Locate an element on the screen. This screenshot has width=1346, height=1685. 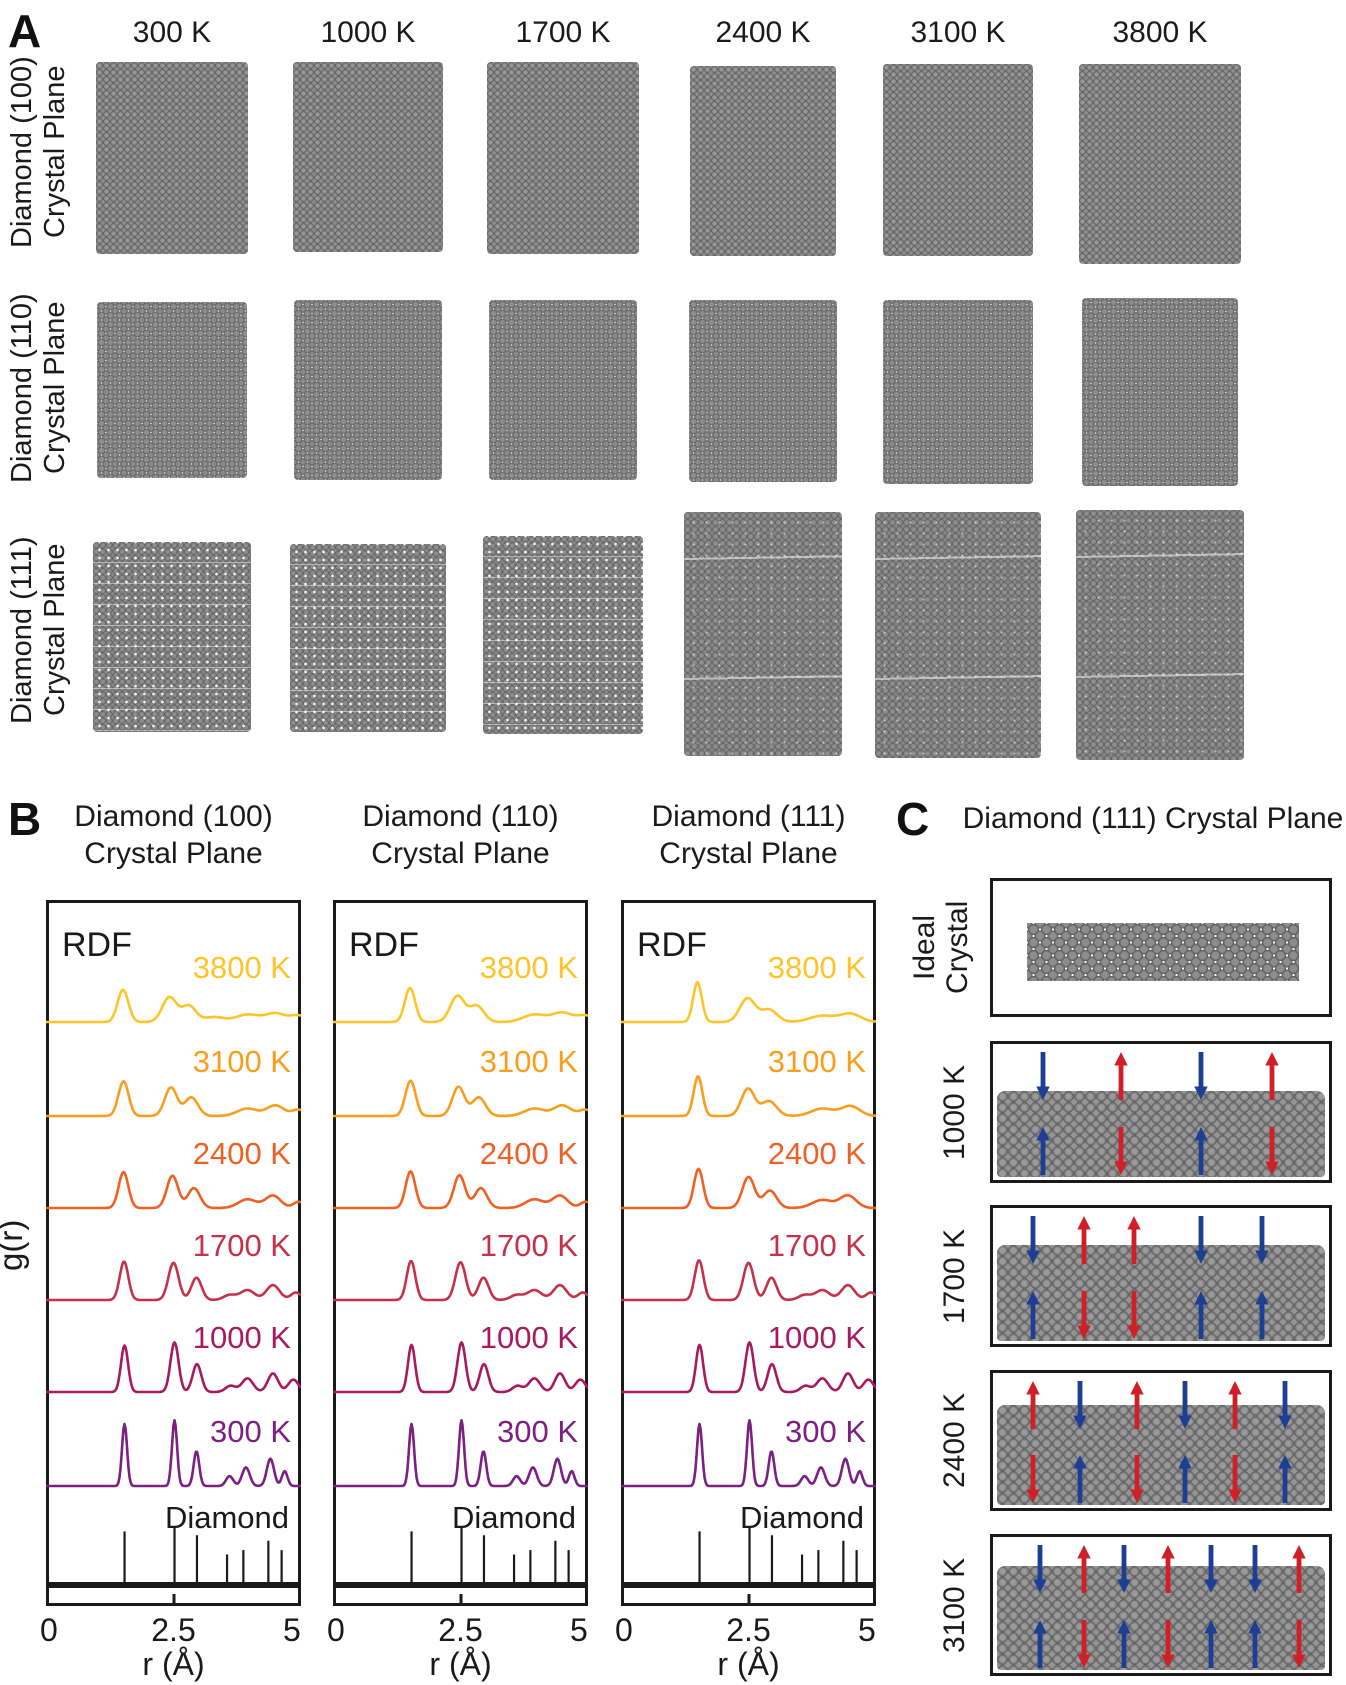
row-label-diamond-111: Diamond (111) Crystal Plane is located at coordinates (38, 630).